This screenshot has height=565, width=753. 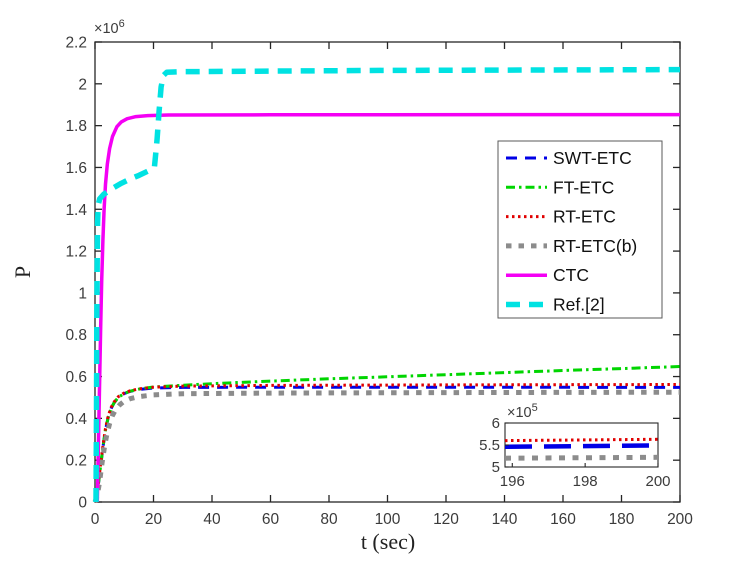 What do you see at coordinates (82, 84) in the screenshot?
I see `y-tick-label: 2` at bounding box center [82, 84].